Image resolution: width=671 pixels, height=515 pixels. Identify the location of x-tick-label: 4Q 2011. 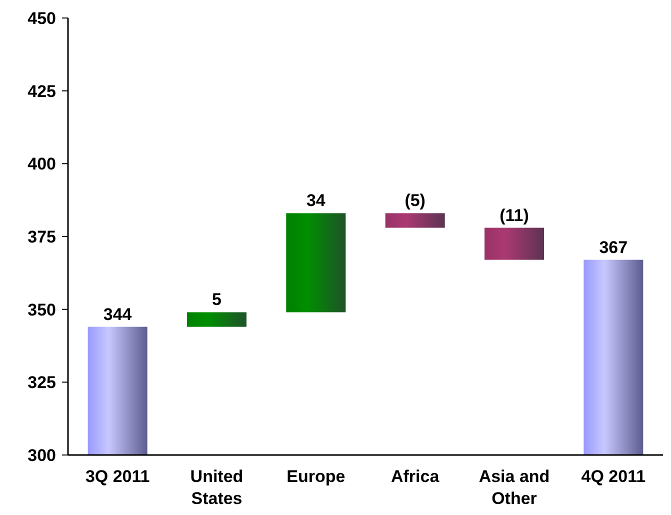
(613, 476).